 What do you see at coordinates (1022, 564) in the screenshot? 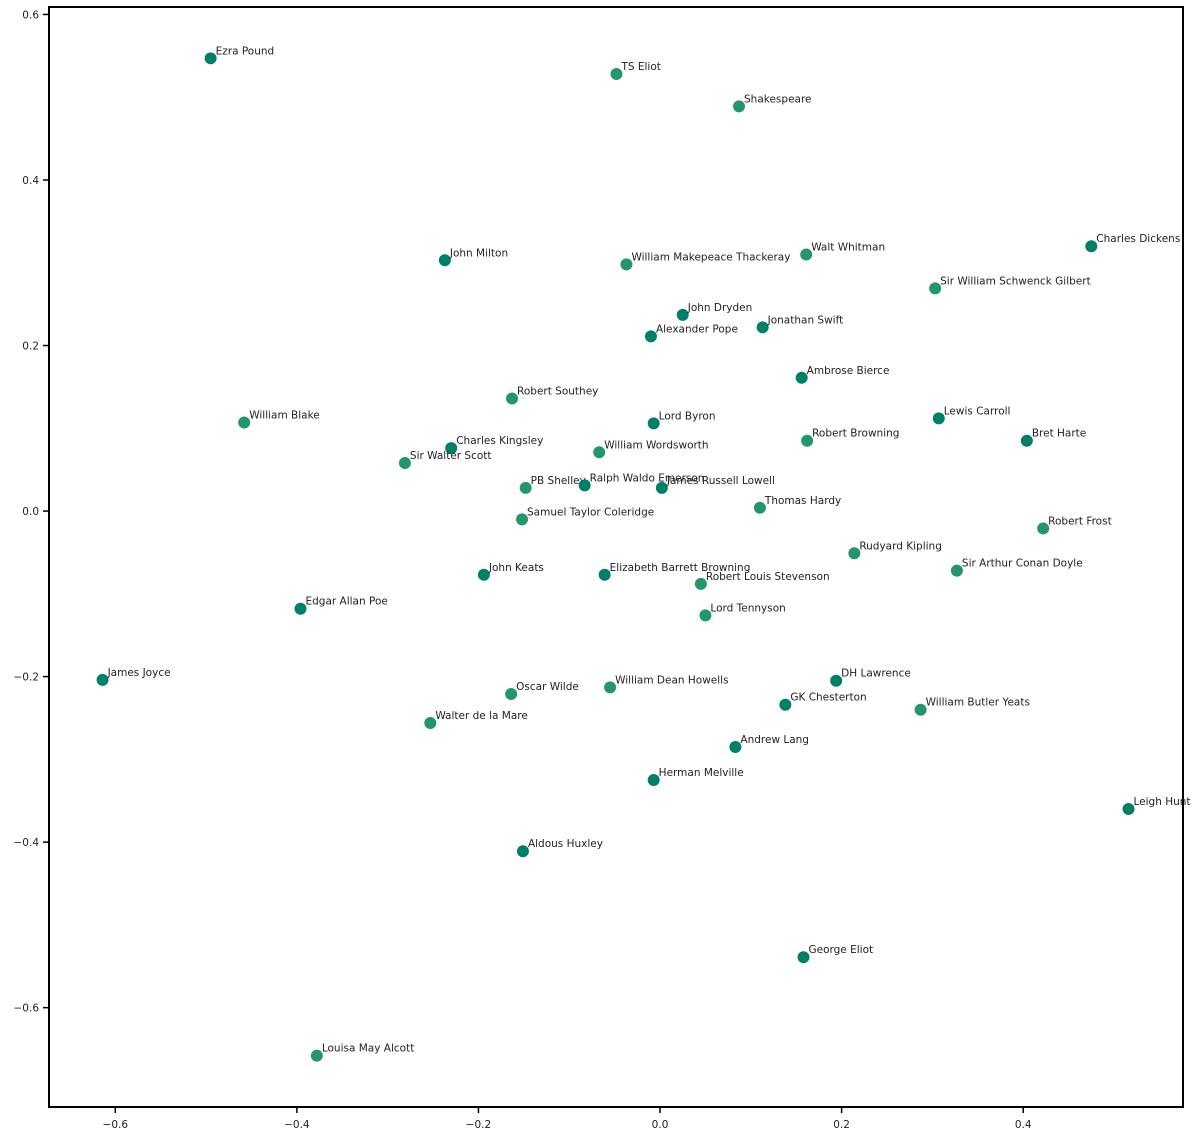
I see `point-label: Sir Arthur Conan Doyle` at bounding box center [1022, 564].